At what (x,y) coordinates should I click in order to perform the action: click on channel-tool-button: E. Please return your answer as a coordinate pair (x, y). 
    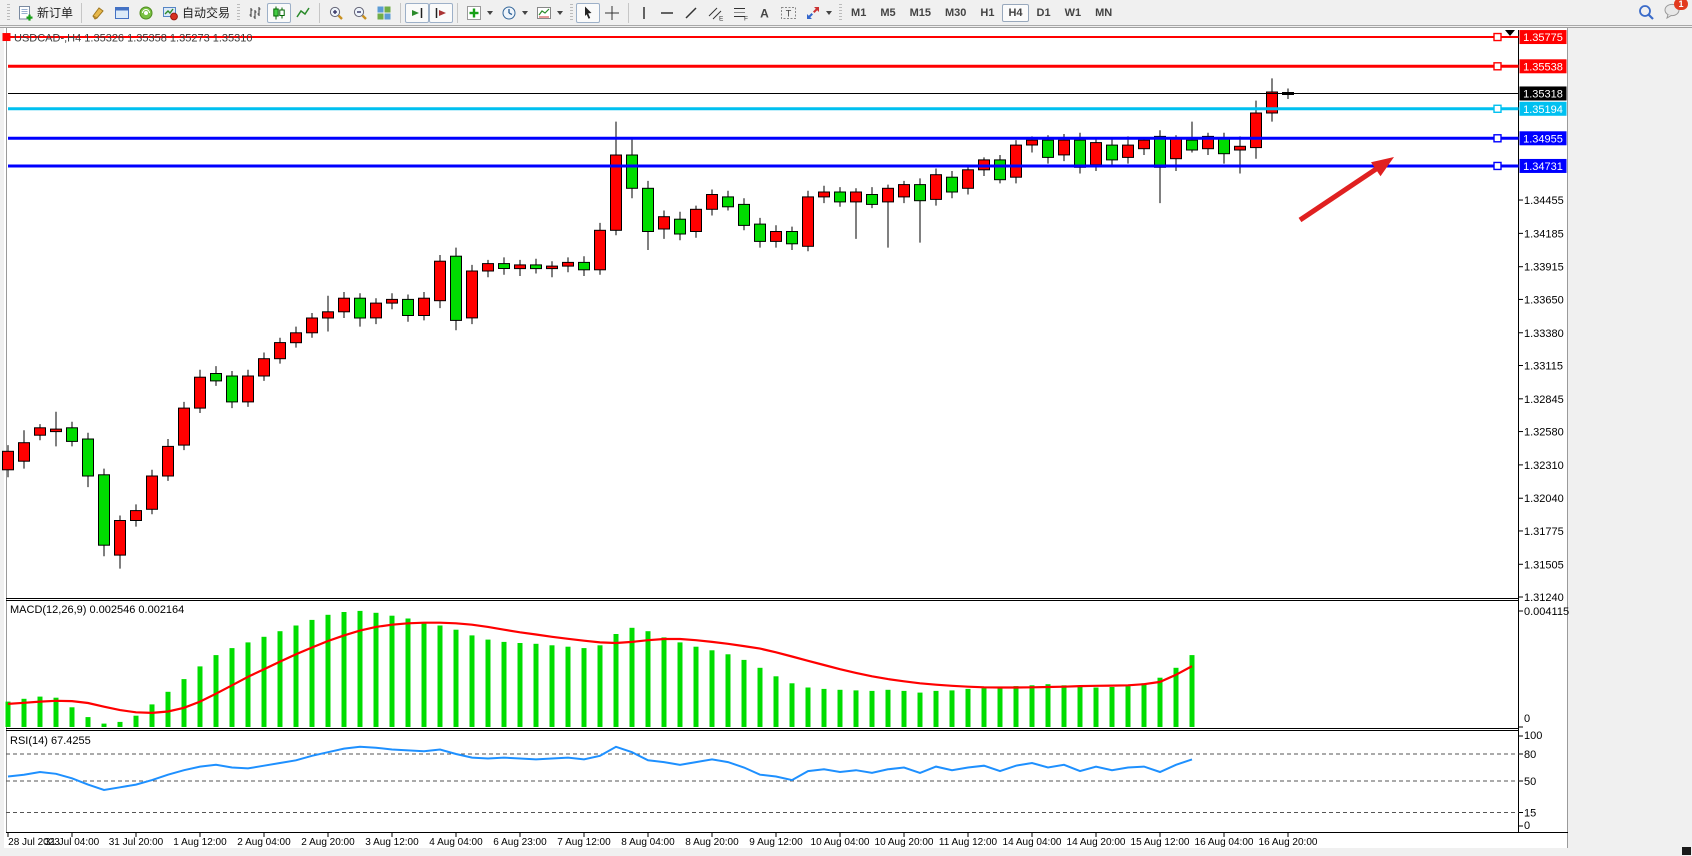
    Looking at the image, I should click on (715, 13).